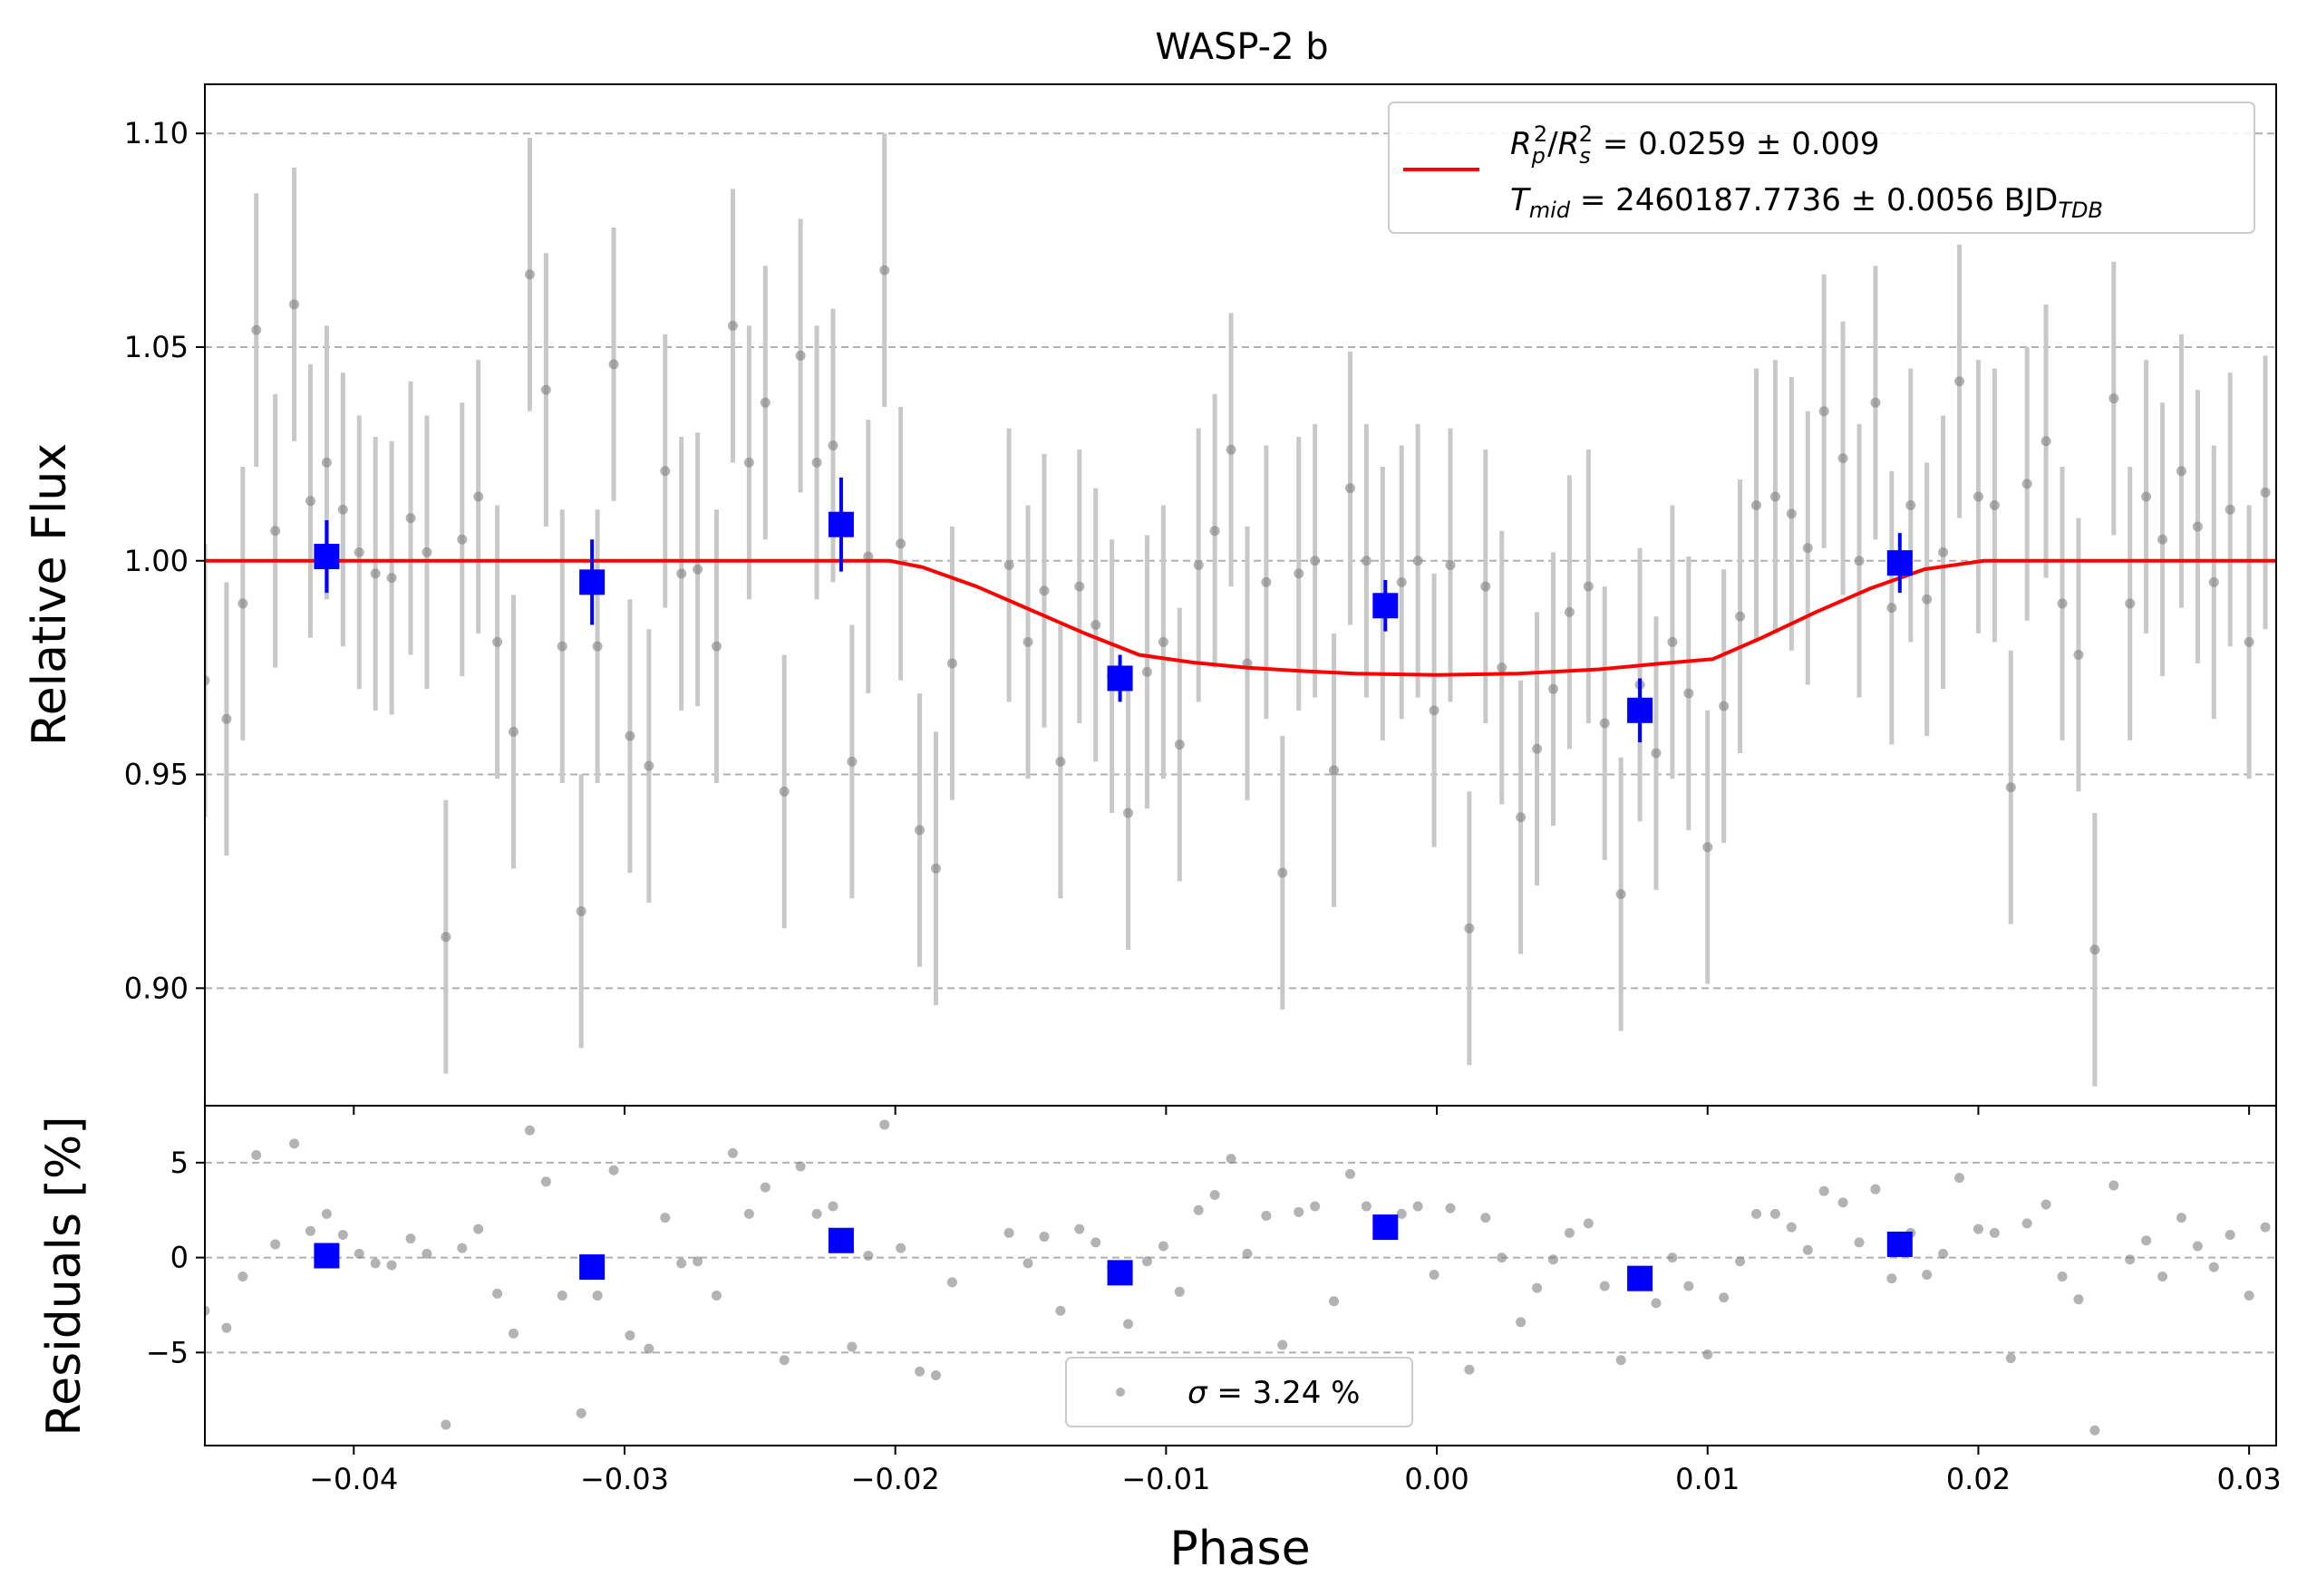 The image size is (2307, 1596). I want to click on legend-rp-sup: 2, so click(1540, 134).